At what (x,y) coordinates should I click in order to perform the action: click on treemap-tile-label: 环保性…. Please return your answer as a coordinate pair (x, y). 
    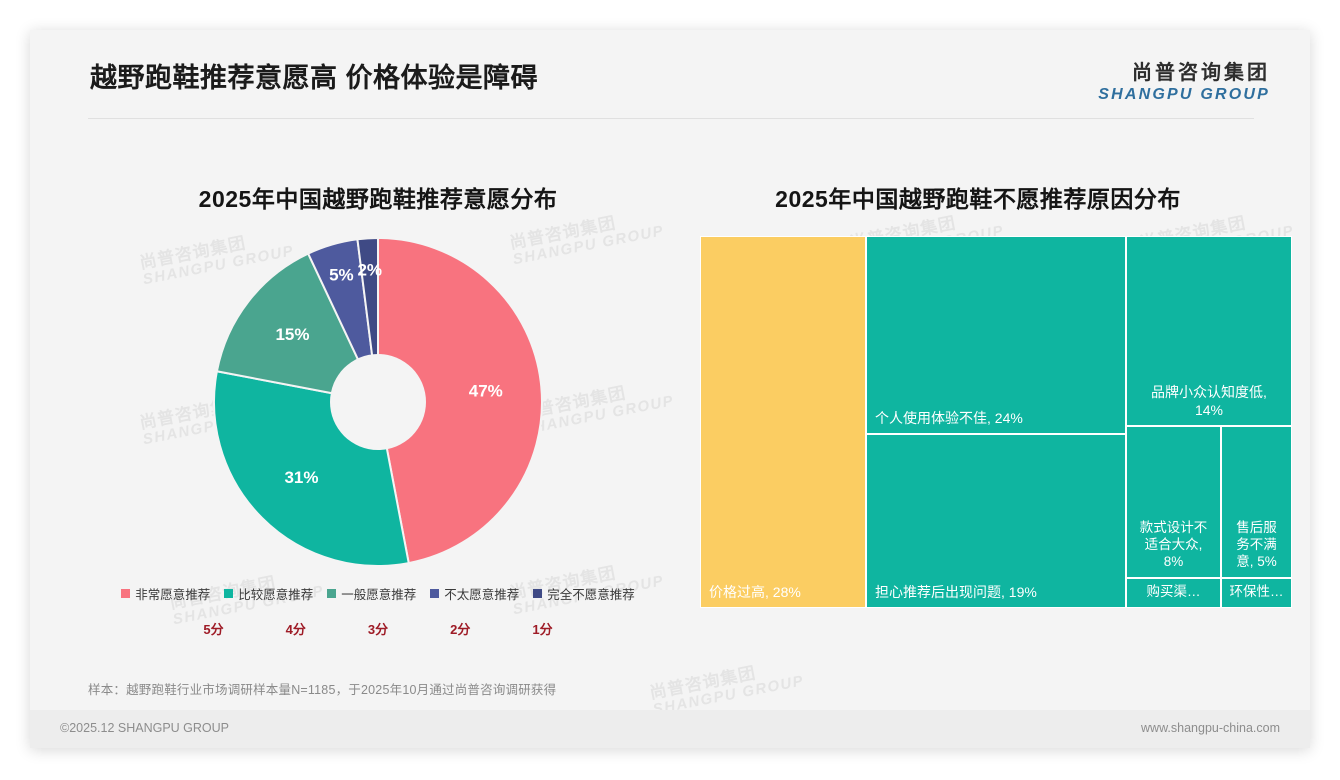
    Looking at the image, I should click on (1256, 592).